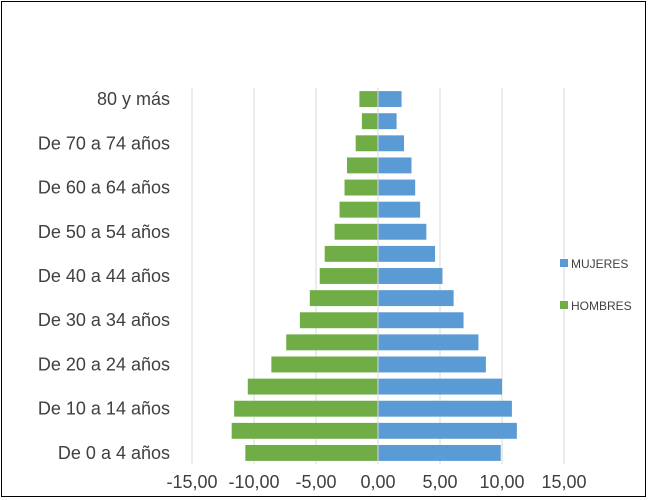 The image size is (649, 500). Describe the element at coordinates (563, 482) in the screenshot. I see `x-tick-label-6: 15,00` at that location.